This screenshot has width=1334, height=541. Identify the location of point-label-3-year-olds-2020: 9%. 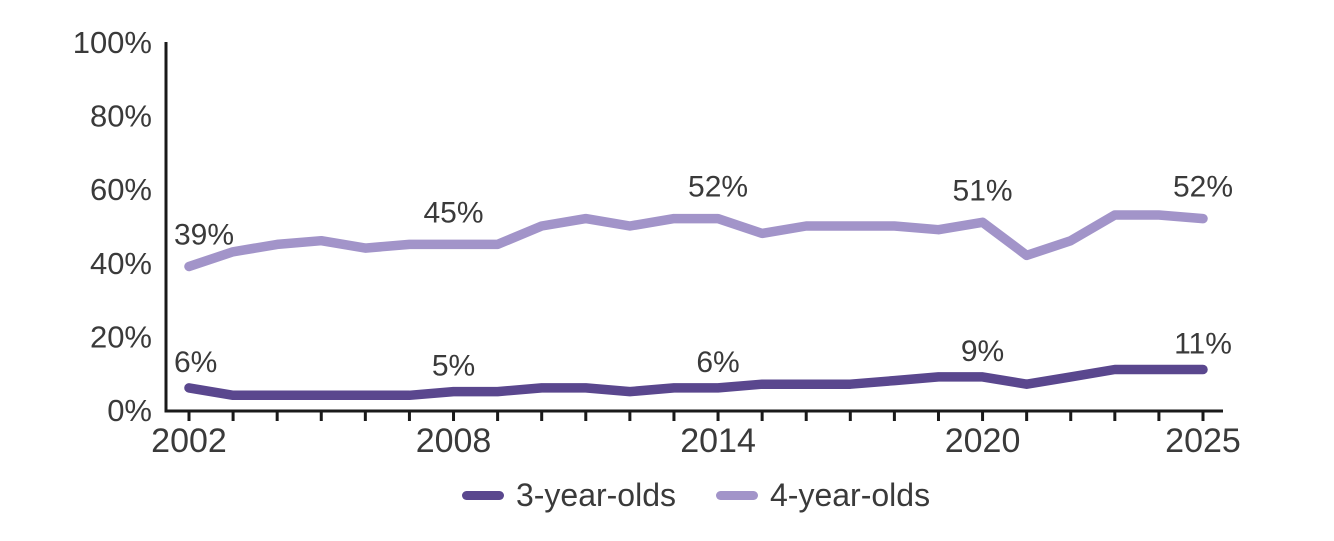
(982, 351).